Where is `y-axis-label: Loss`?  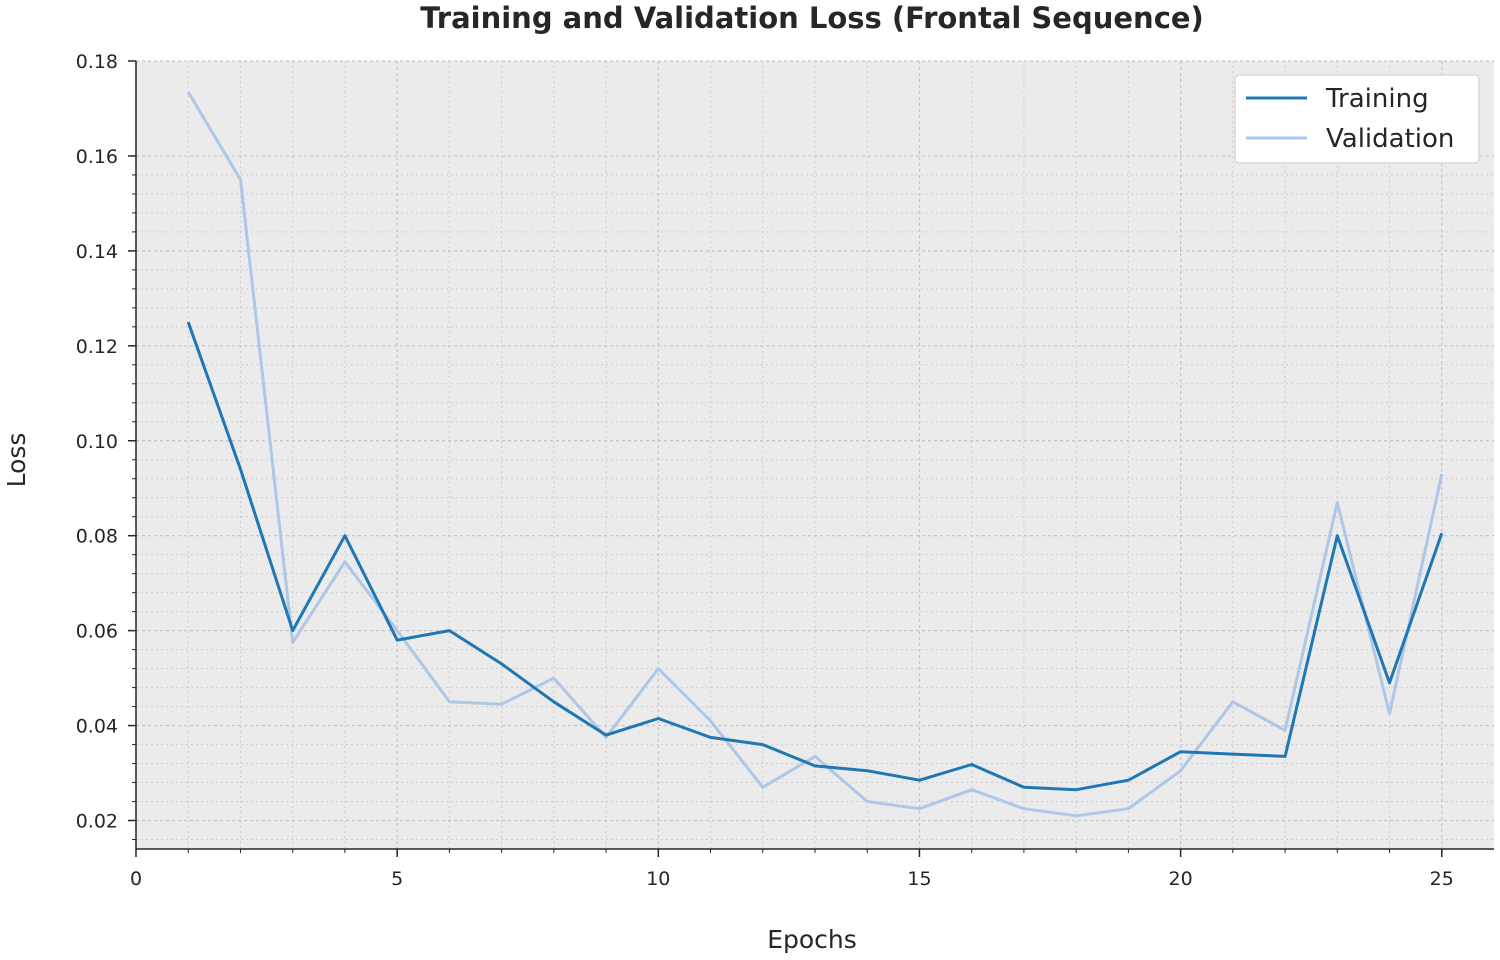
y-axis-label: Loss is located at coordinates (16, 460).